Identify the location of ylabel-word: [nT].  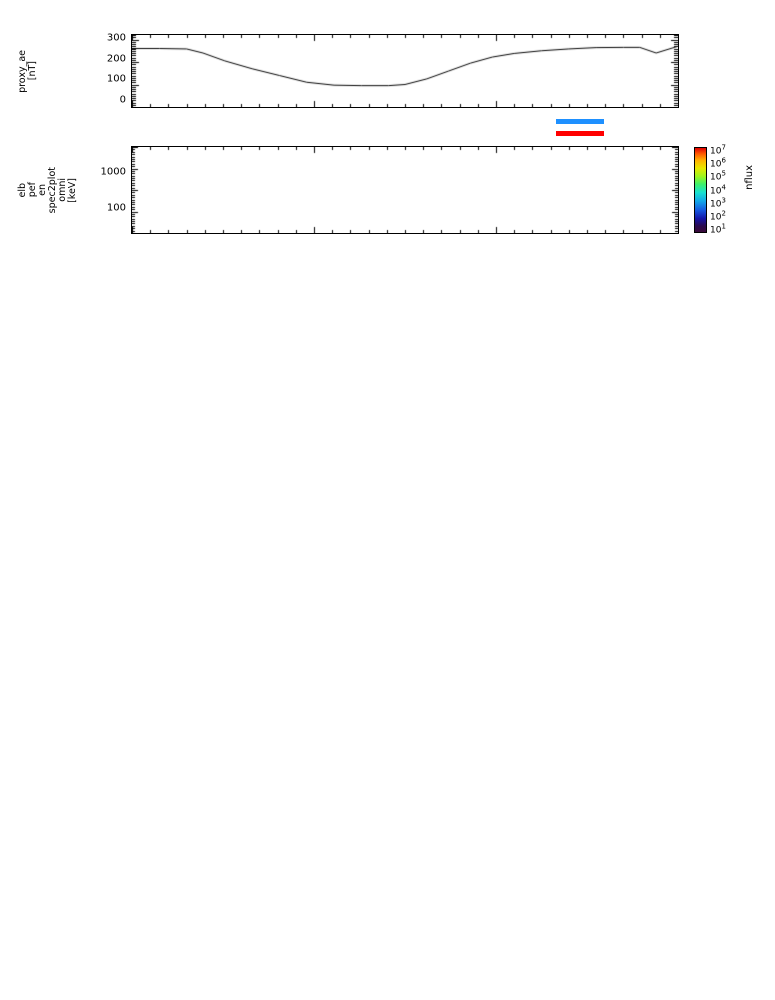
(32, 71).